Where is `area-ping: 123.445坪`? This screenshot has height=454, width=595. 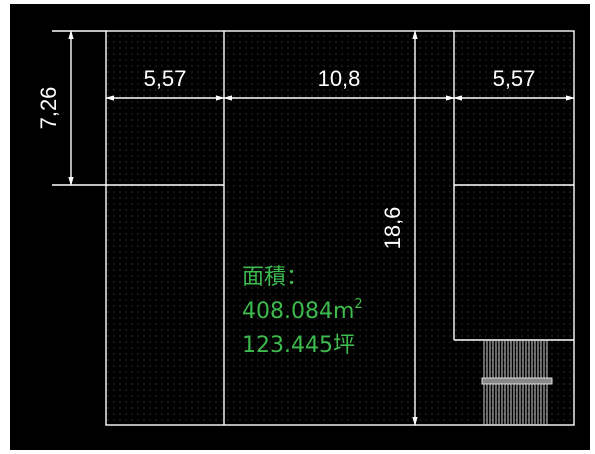
area-ping: 123.445坪 is located at coordinates (298, 345).